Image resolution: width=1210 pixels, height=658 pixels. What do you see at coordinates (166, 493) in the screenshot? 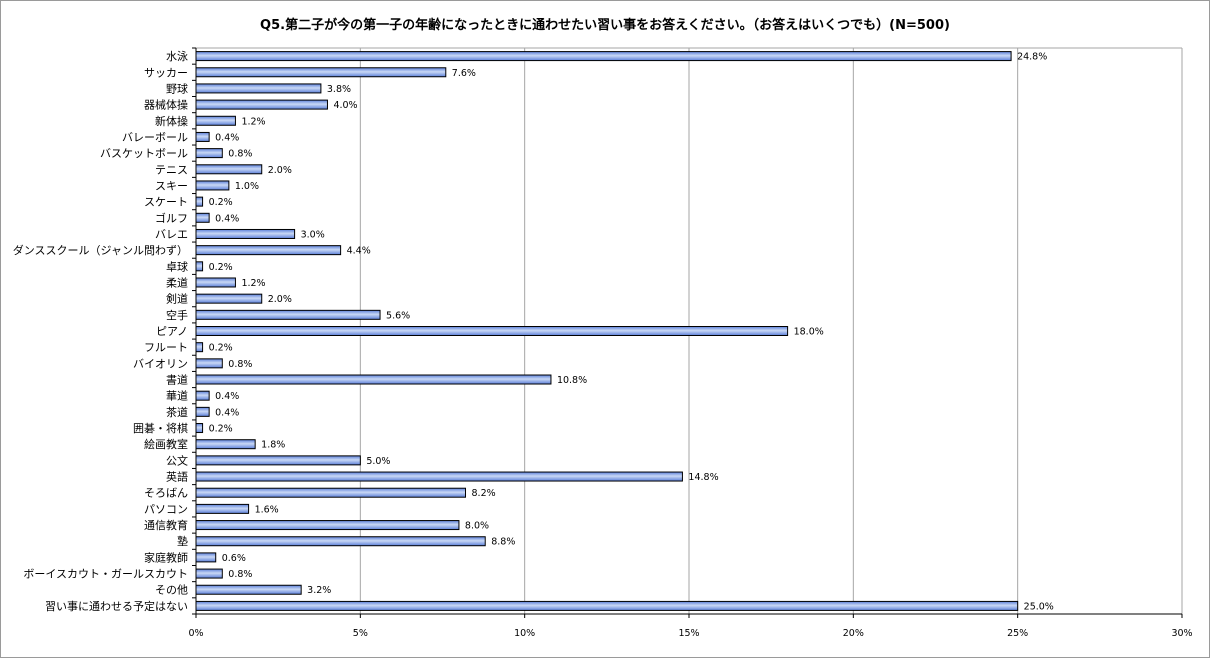
I see `category-label: そろばん` at bounding box center [166, 493].